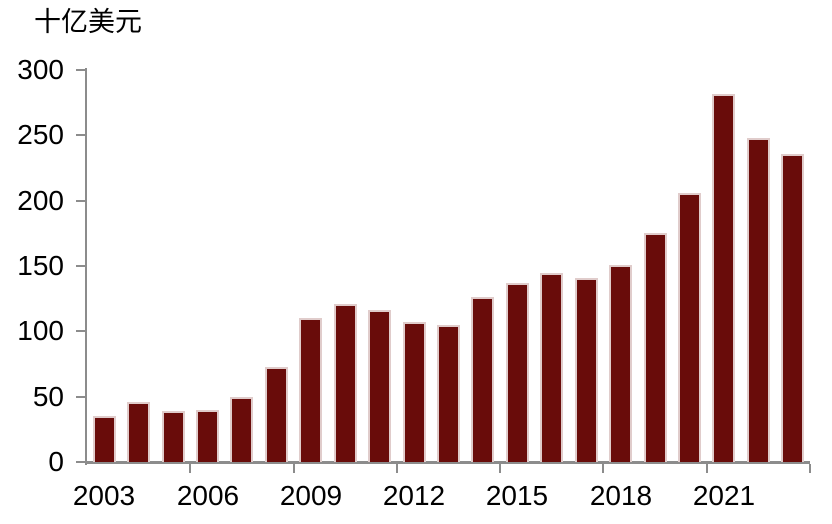  Describe the element at coordinates (208, 495) in the screenshot. I see `x-axis-tick-label: 2006` at that location.